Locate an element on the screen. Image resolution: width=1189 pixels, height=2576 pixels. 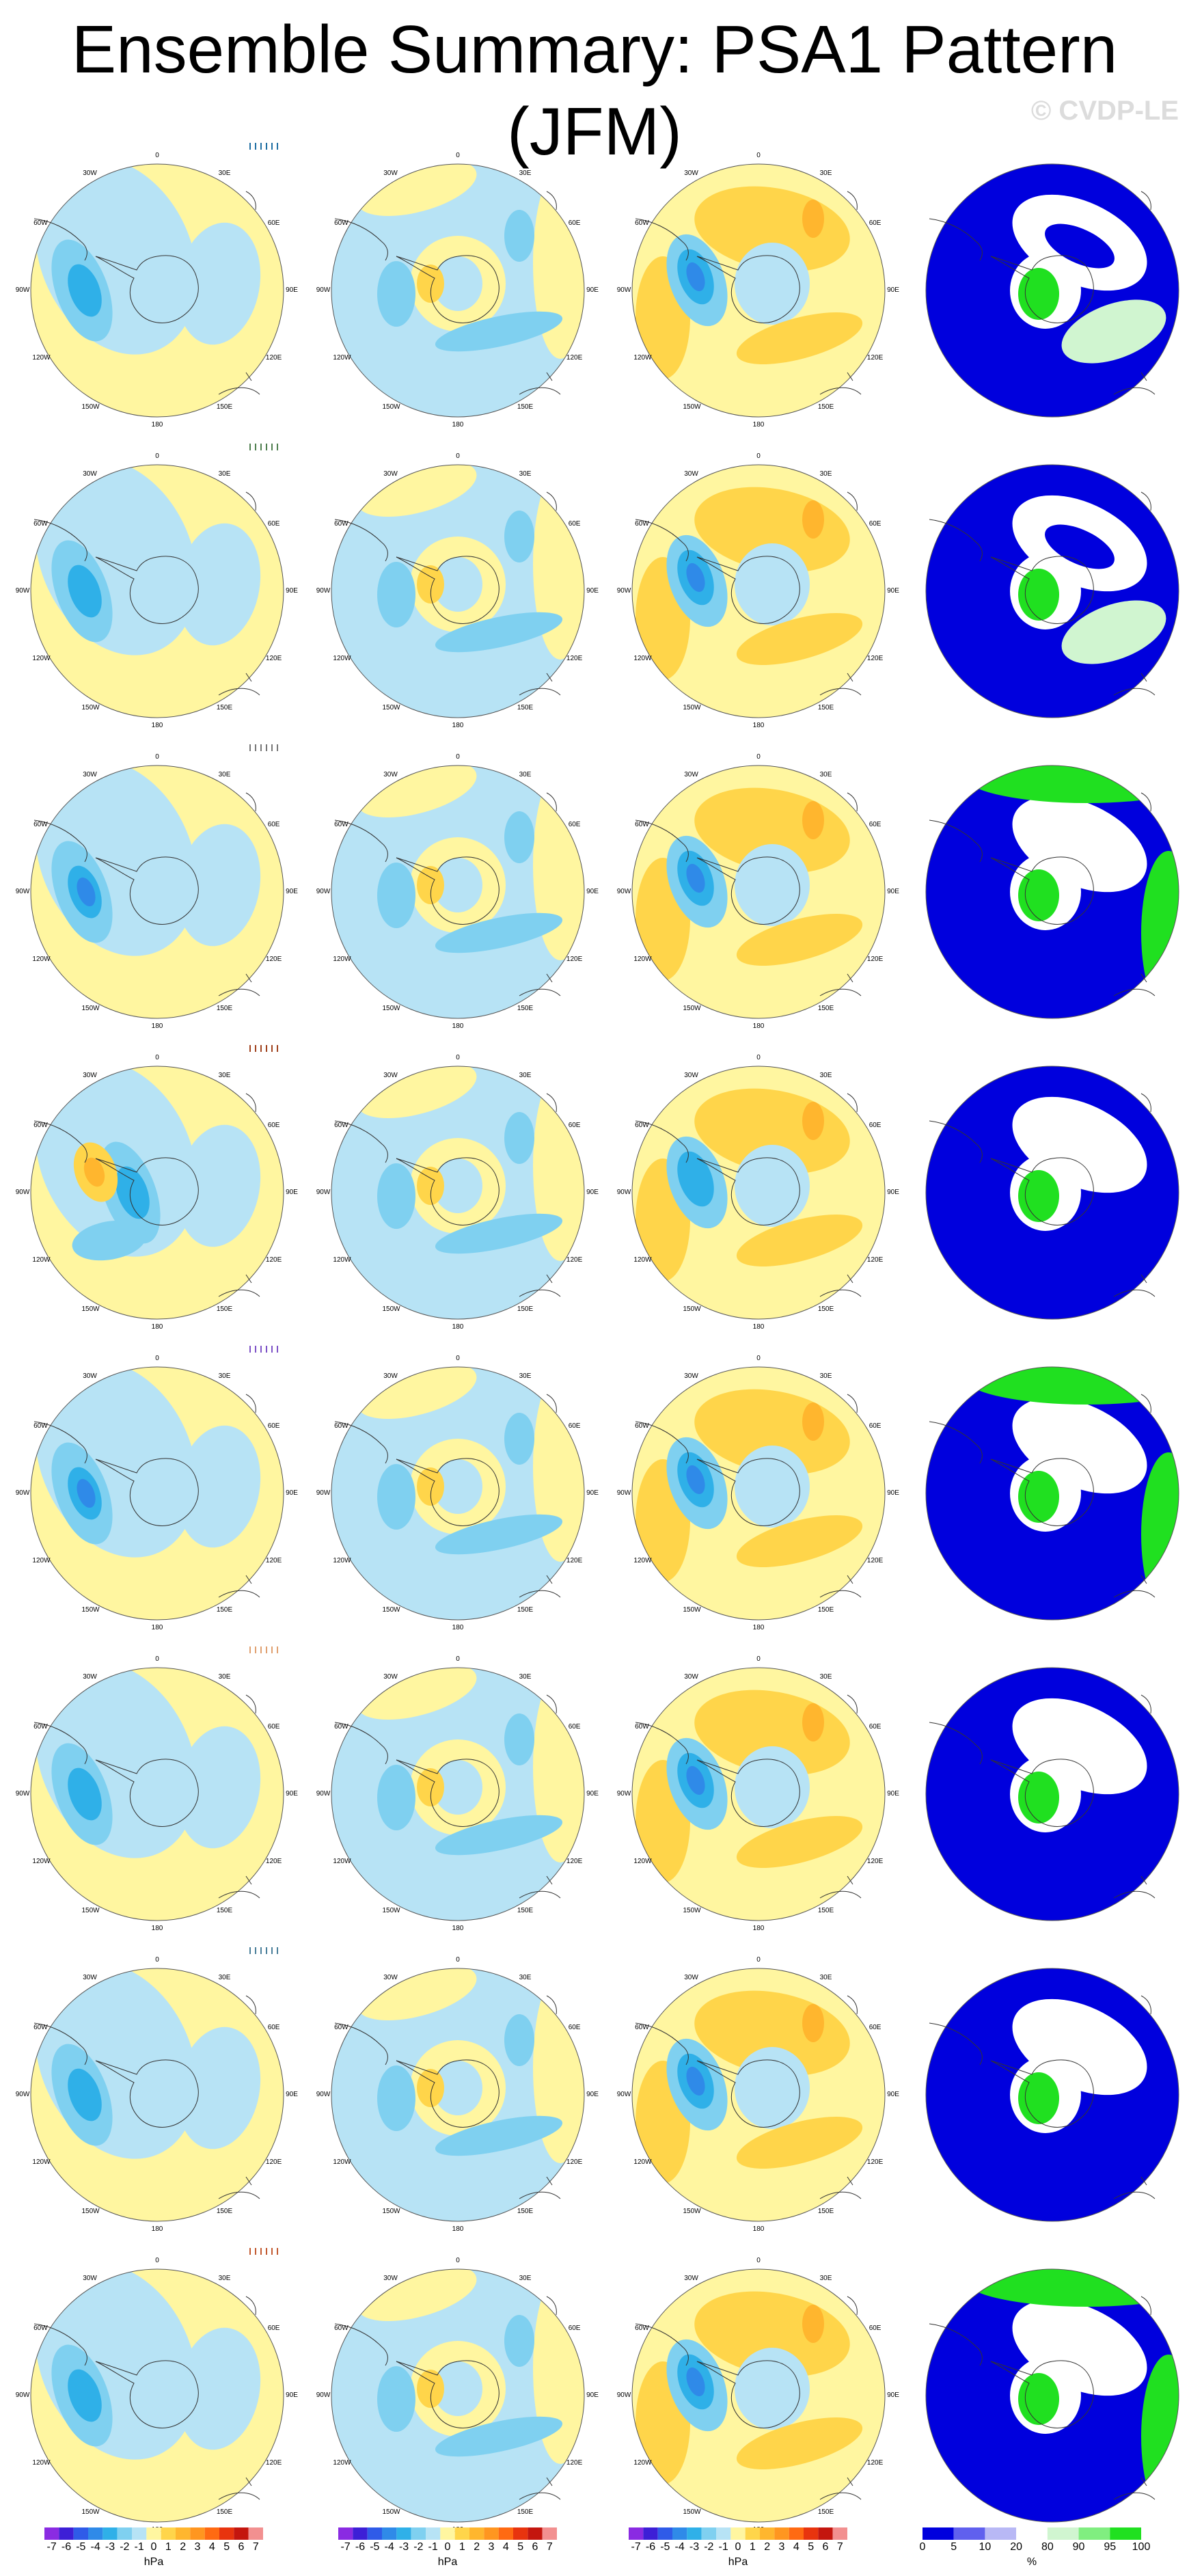
diff-map is located at coordinates (758, 1193).